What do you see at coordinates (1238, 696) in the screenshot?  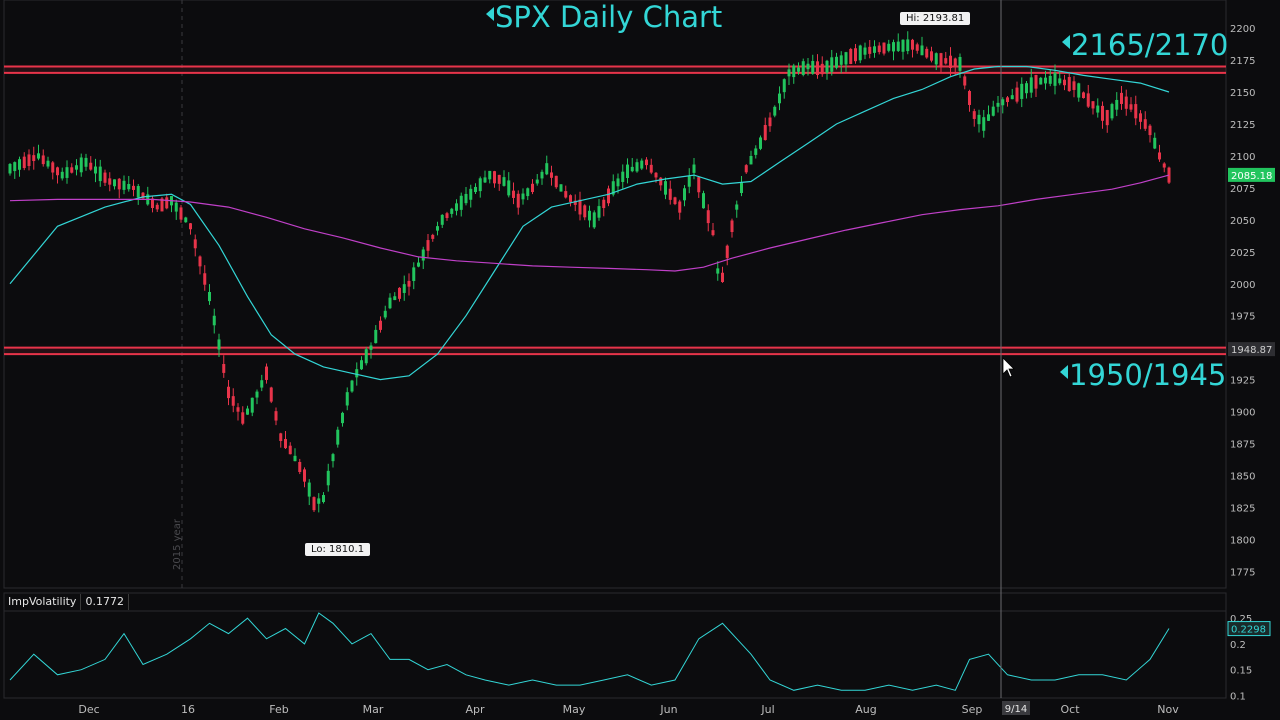 I see `volatility-tick-label: 0.1` at bounding box center [1238, 696].